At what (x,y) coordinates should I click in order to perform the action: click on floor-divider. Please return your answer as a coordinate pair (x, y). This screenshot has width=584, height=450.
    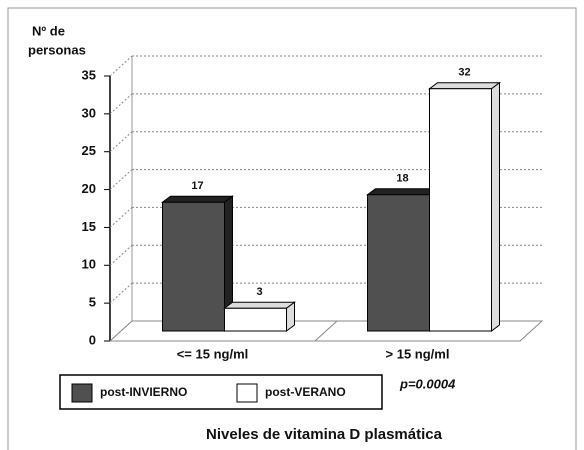
    Looking at the image, I should click on (326, 331).